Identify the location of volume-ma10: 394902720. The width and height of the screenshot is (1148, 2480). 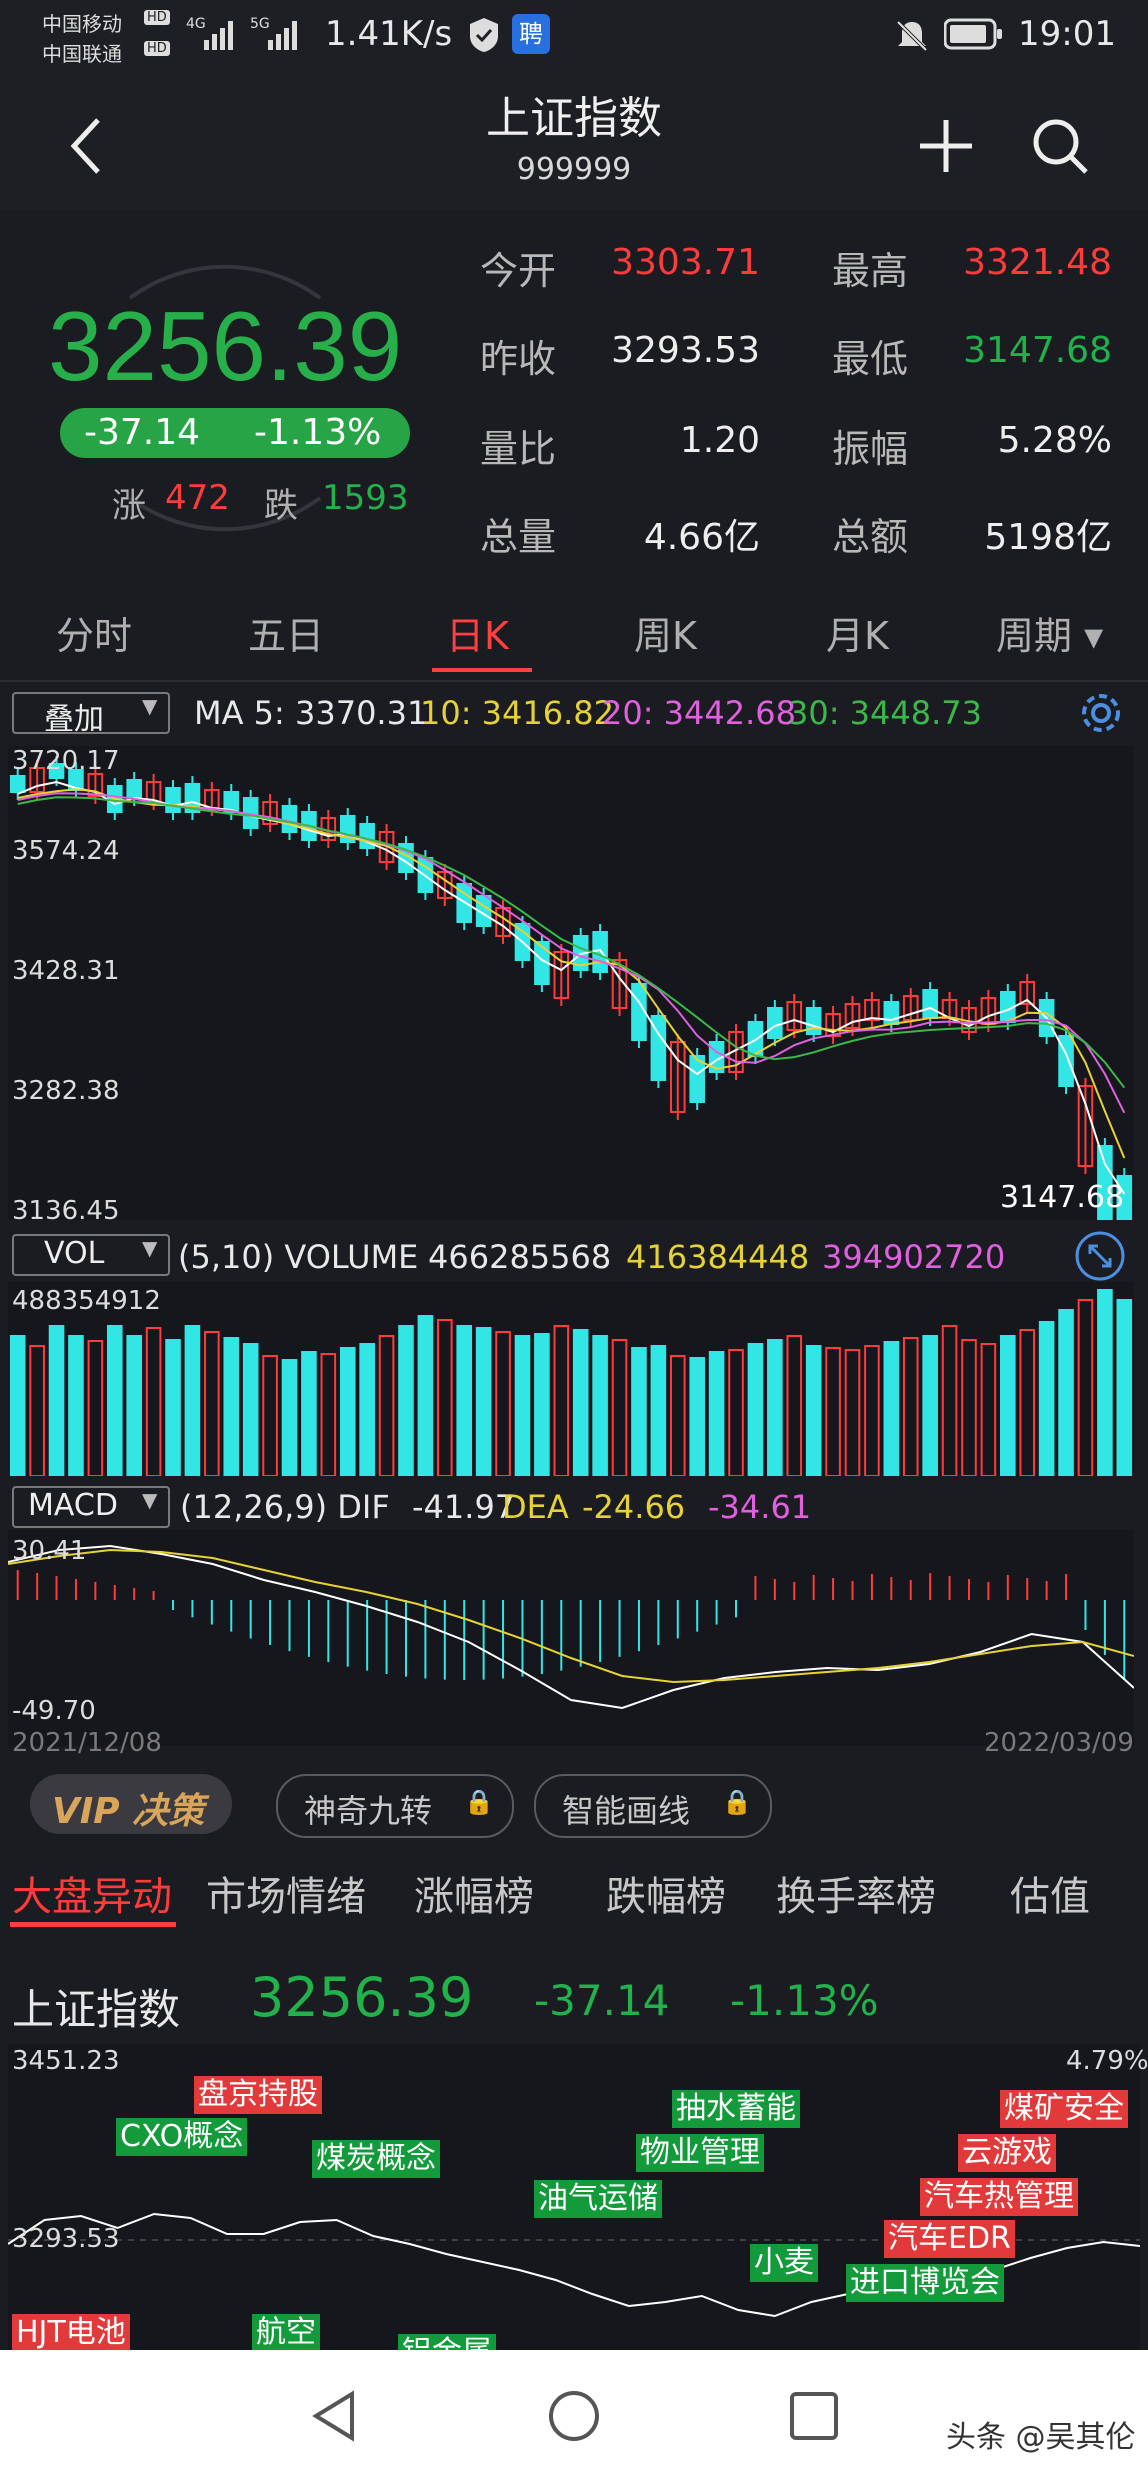
(914, 1257).